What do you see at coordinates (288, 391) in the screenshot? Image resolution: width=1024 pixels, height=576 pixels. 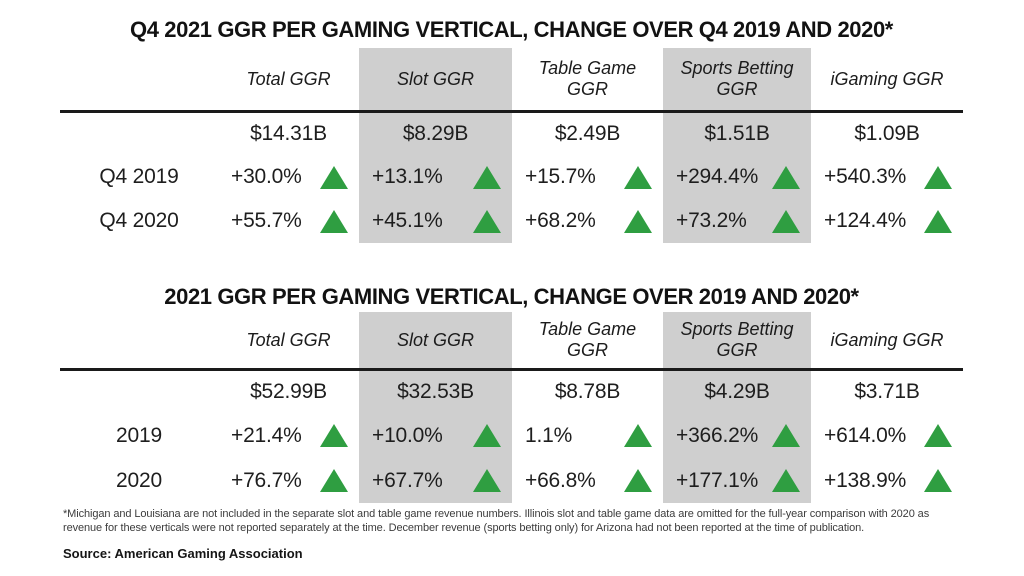 I see `total-ggr-value: $52.99B` at bounding box center [288, 391].